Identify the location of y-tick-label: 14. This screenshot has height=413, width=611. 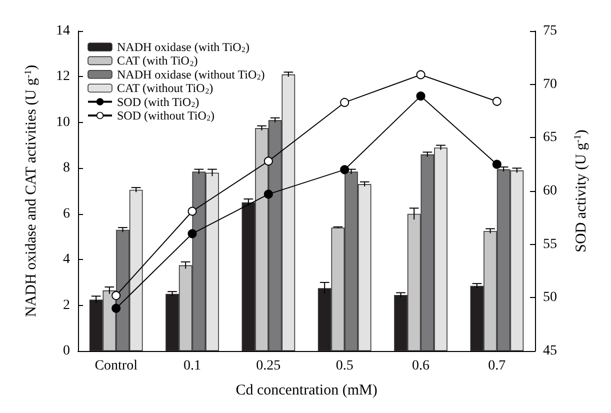
(63, 31).